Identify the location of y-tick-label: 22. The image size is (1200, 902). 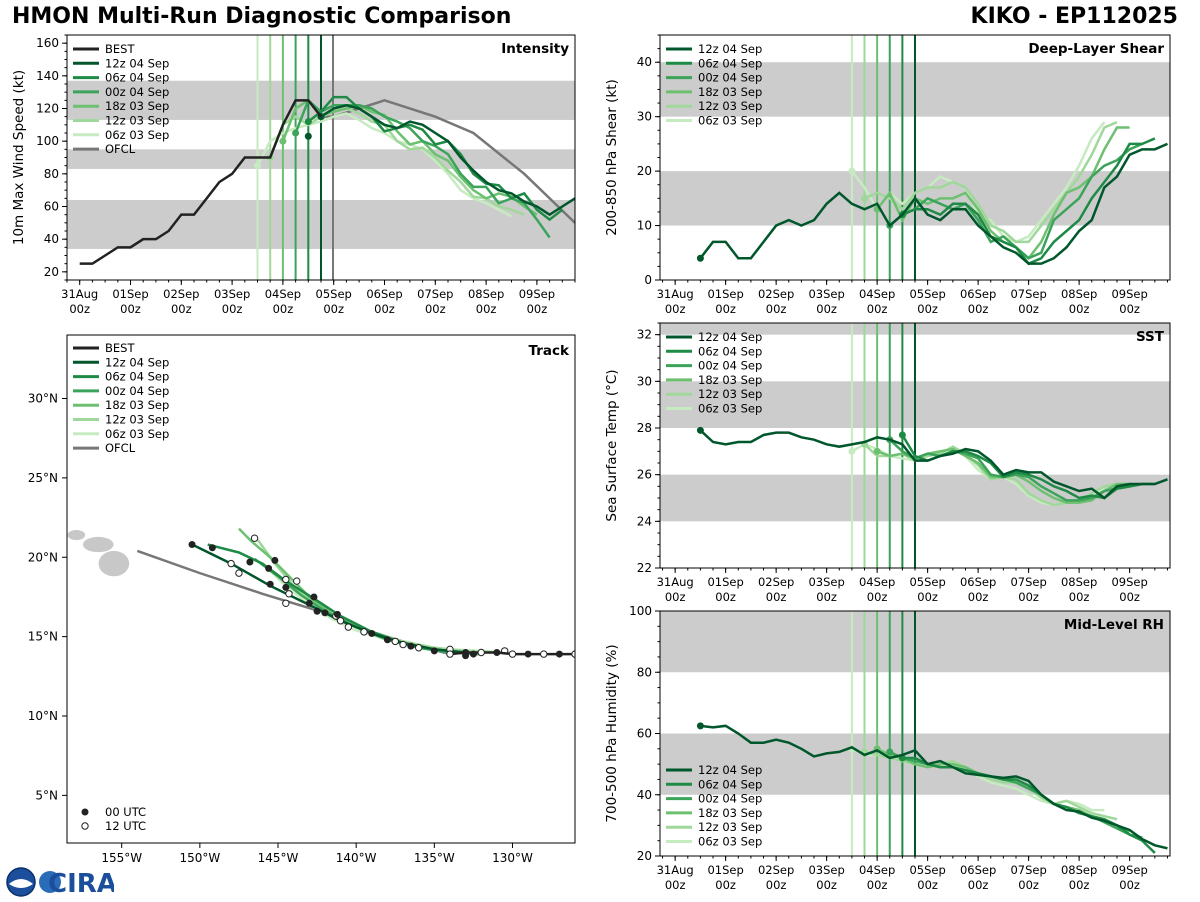
(644, 568).